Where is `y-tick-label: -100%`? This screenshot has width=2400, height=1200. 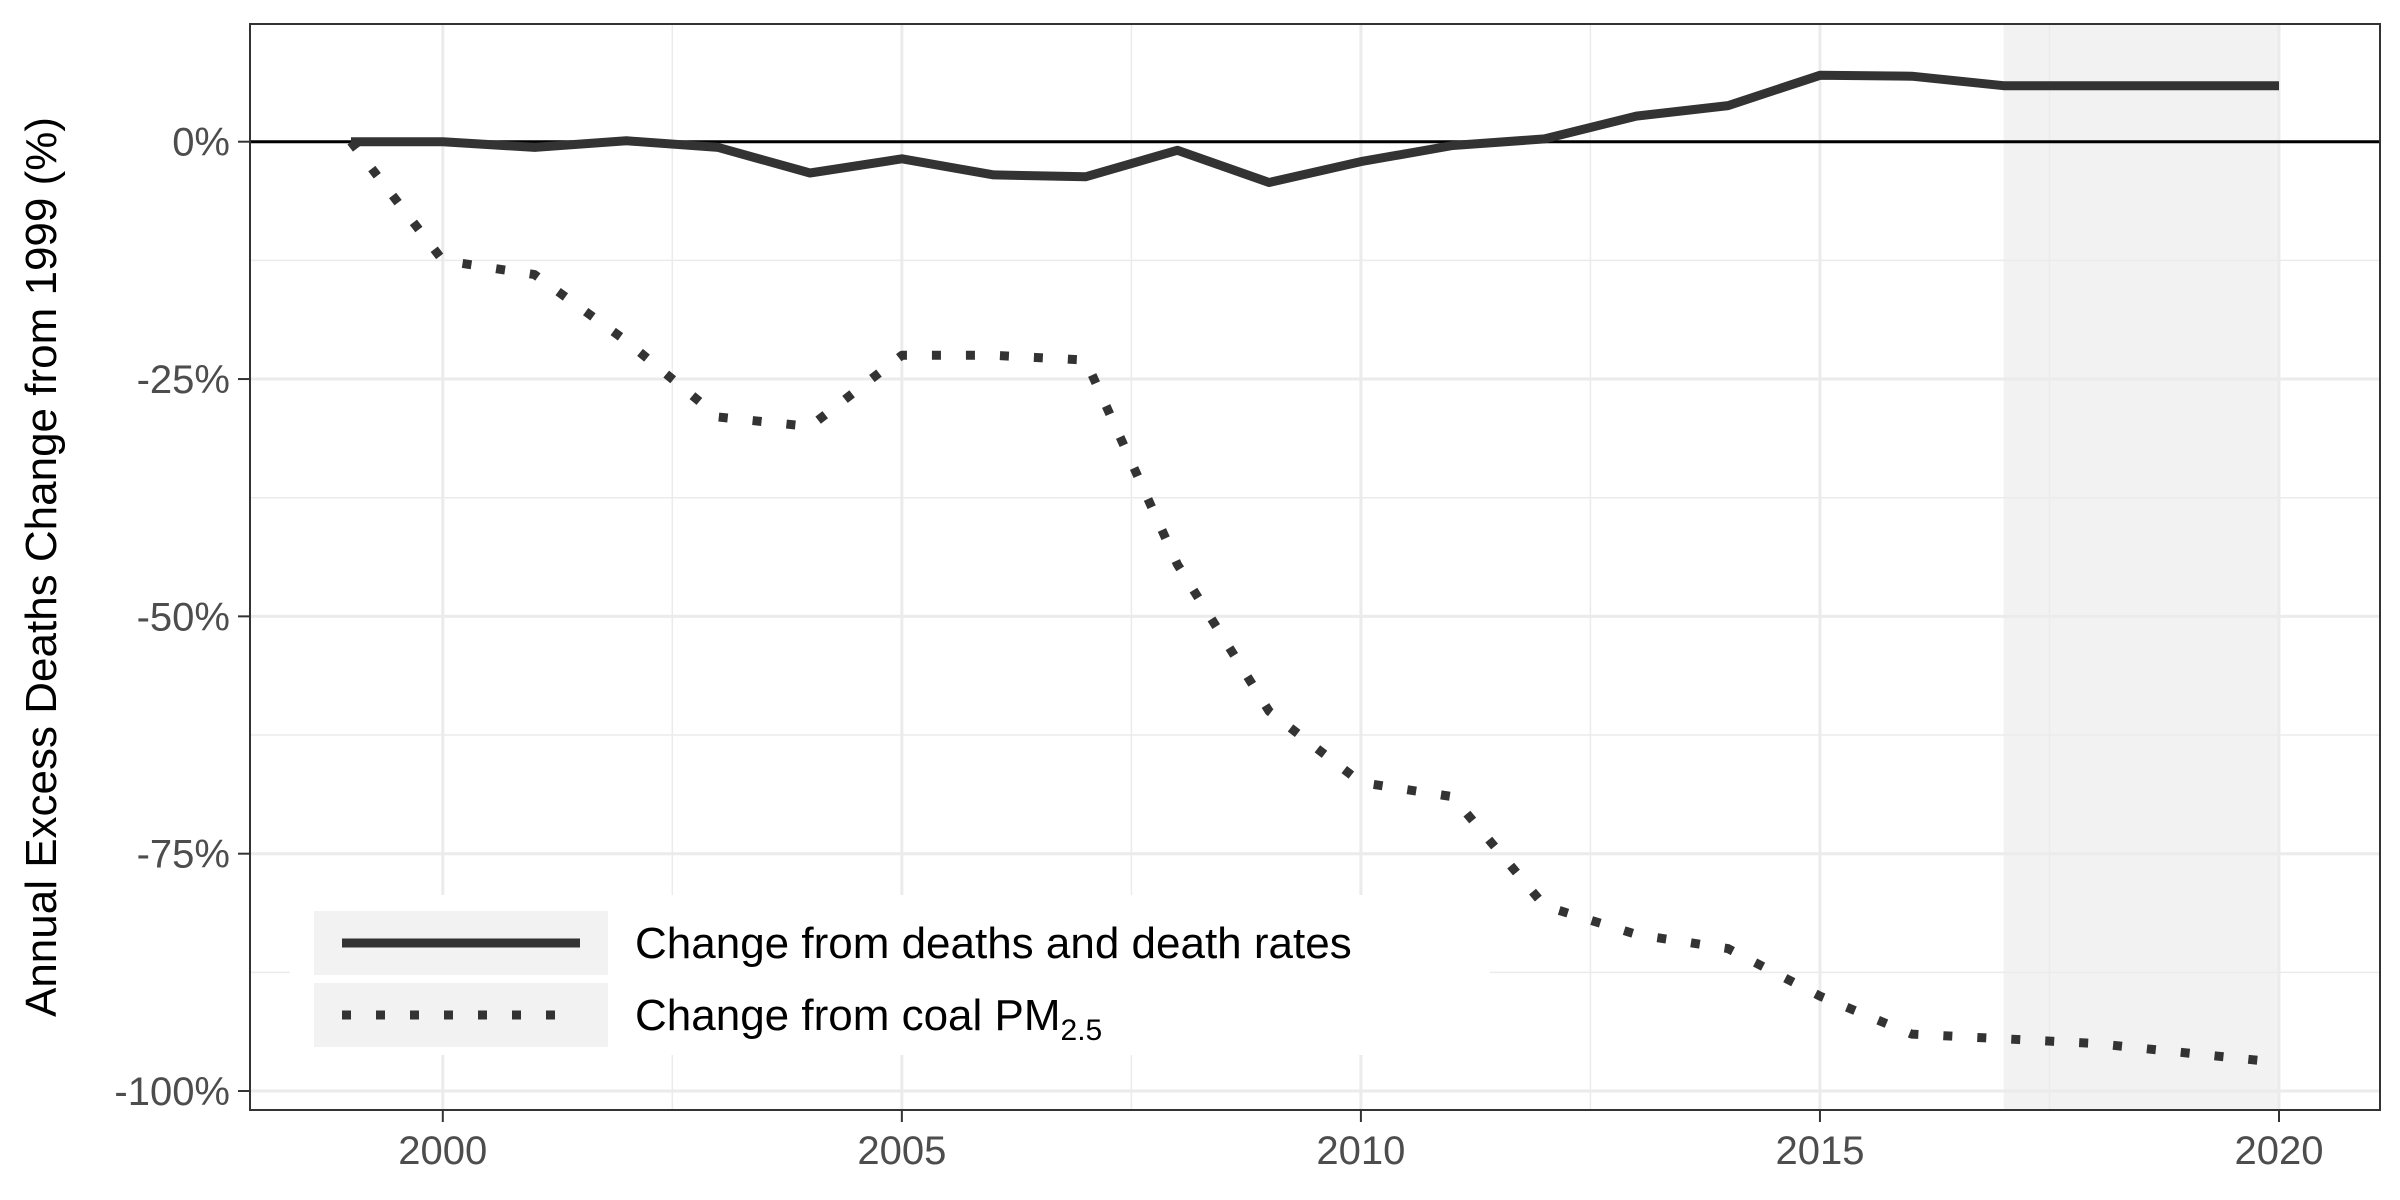 y-tick-label: -100% is located at coordinates (172, 1092).